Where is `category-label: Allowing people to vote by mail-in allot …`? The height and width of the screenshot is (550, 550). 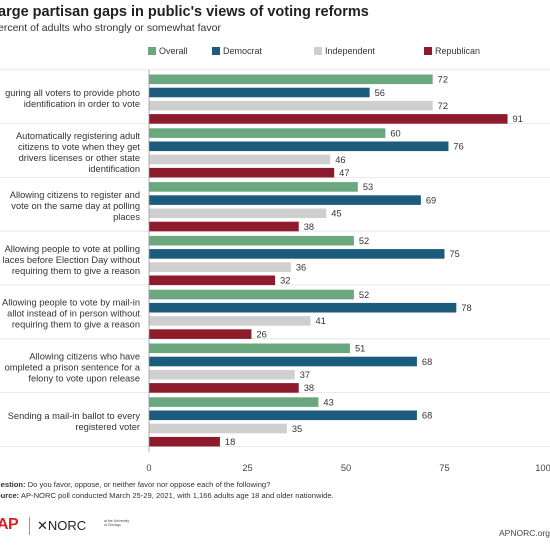
category-label: Allowing people to vote by mail-in allot … is located at coordinates (71, 314).